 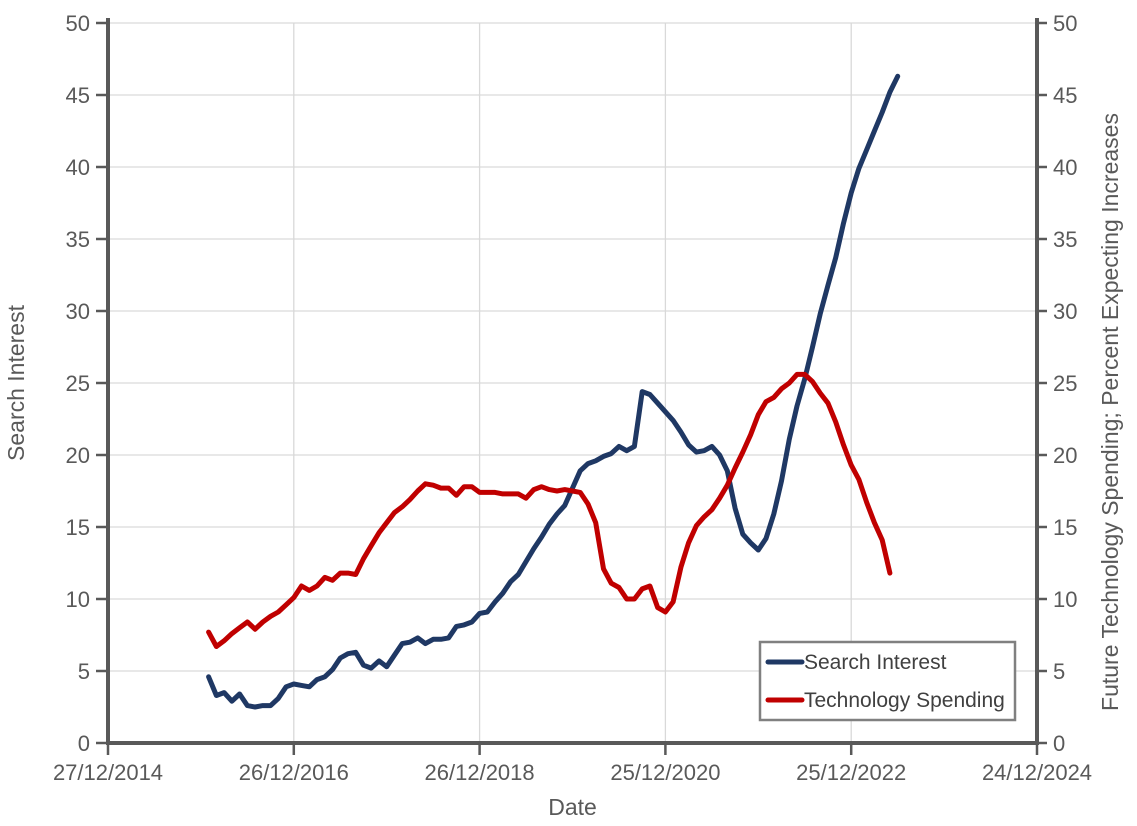 I want to click on y-tick-label-right: 15, so click(x=1065, y=527).